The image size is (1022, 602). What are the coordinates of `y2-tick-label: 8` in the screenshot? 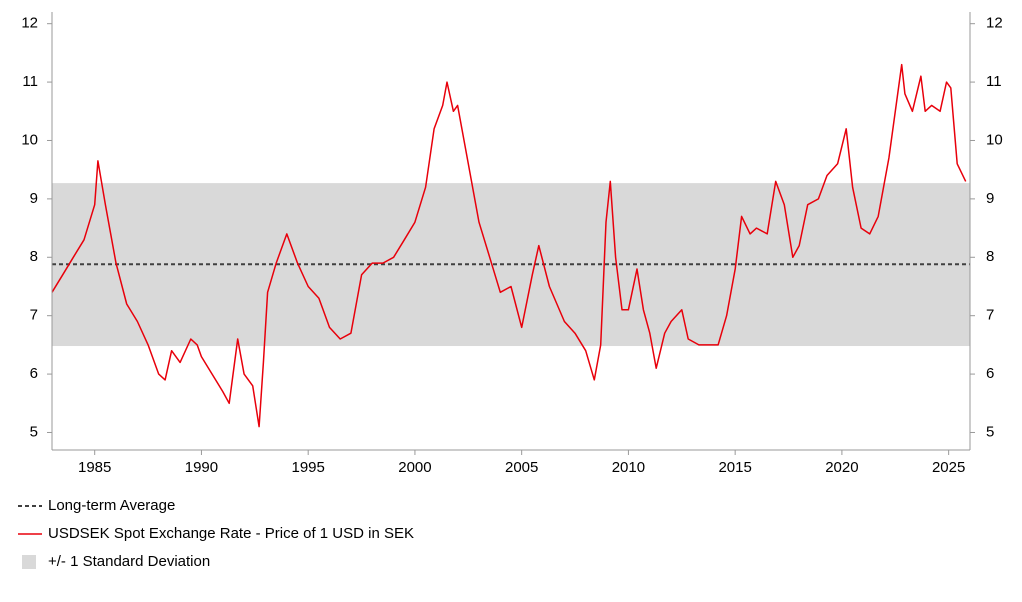 It's located at (990, 256).